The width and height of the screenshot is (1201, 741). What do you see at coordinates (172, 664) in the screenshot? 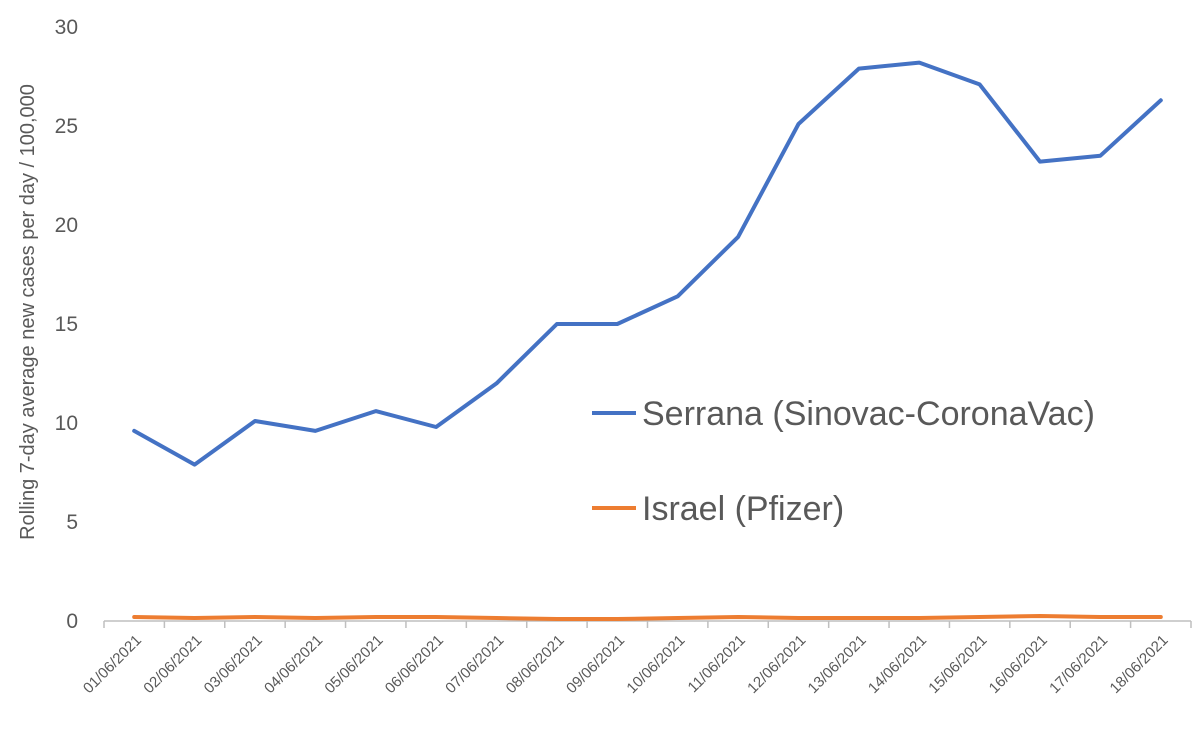
I see `x-tick-label: 02/06/2021` at bounding box center [172, 664].